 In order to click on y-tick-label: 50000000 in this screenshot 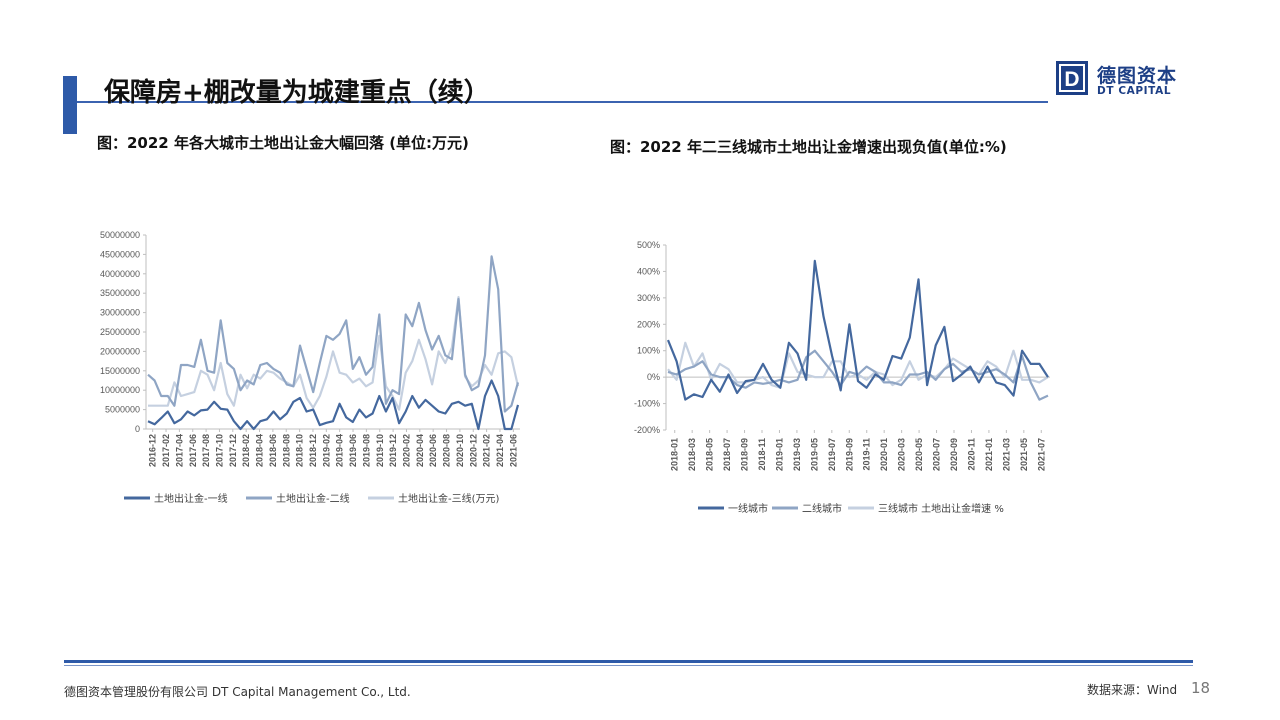, I will do `click(120, 235)`.